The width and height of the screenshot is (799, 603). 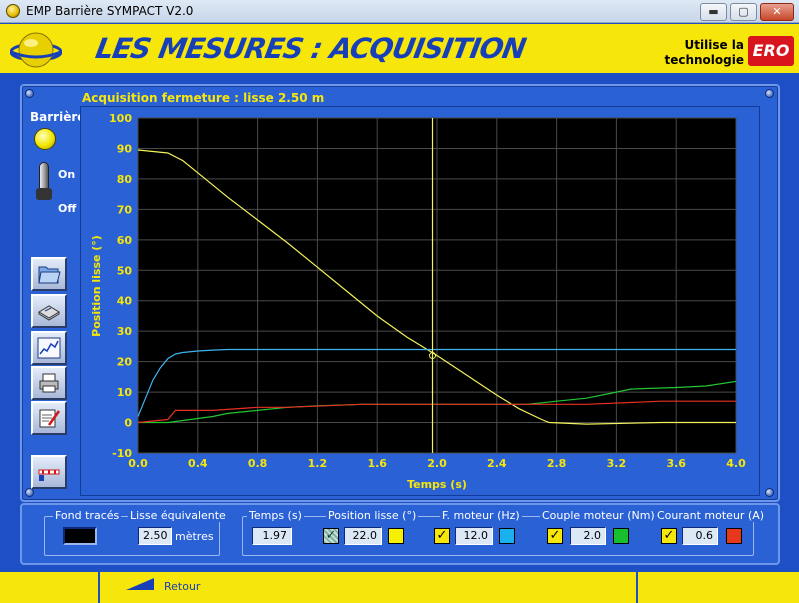 What do you see at coordinates (310, 48) in the screenshot?
I see `page-title: LES MESURES : ACQUISITION` at bounding box center [310, 48].